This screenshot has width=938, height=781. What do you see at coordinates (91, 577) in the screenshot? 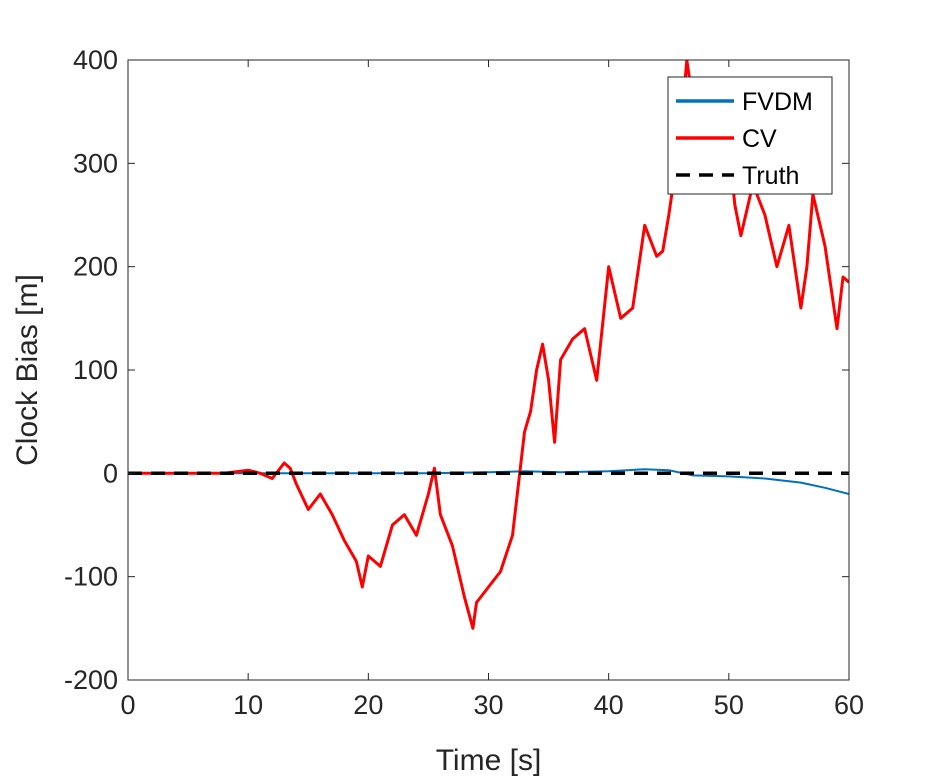
I see `y-tick-label: -100` at bounding box center [91, 577].